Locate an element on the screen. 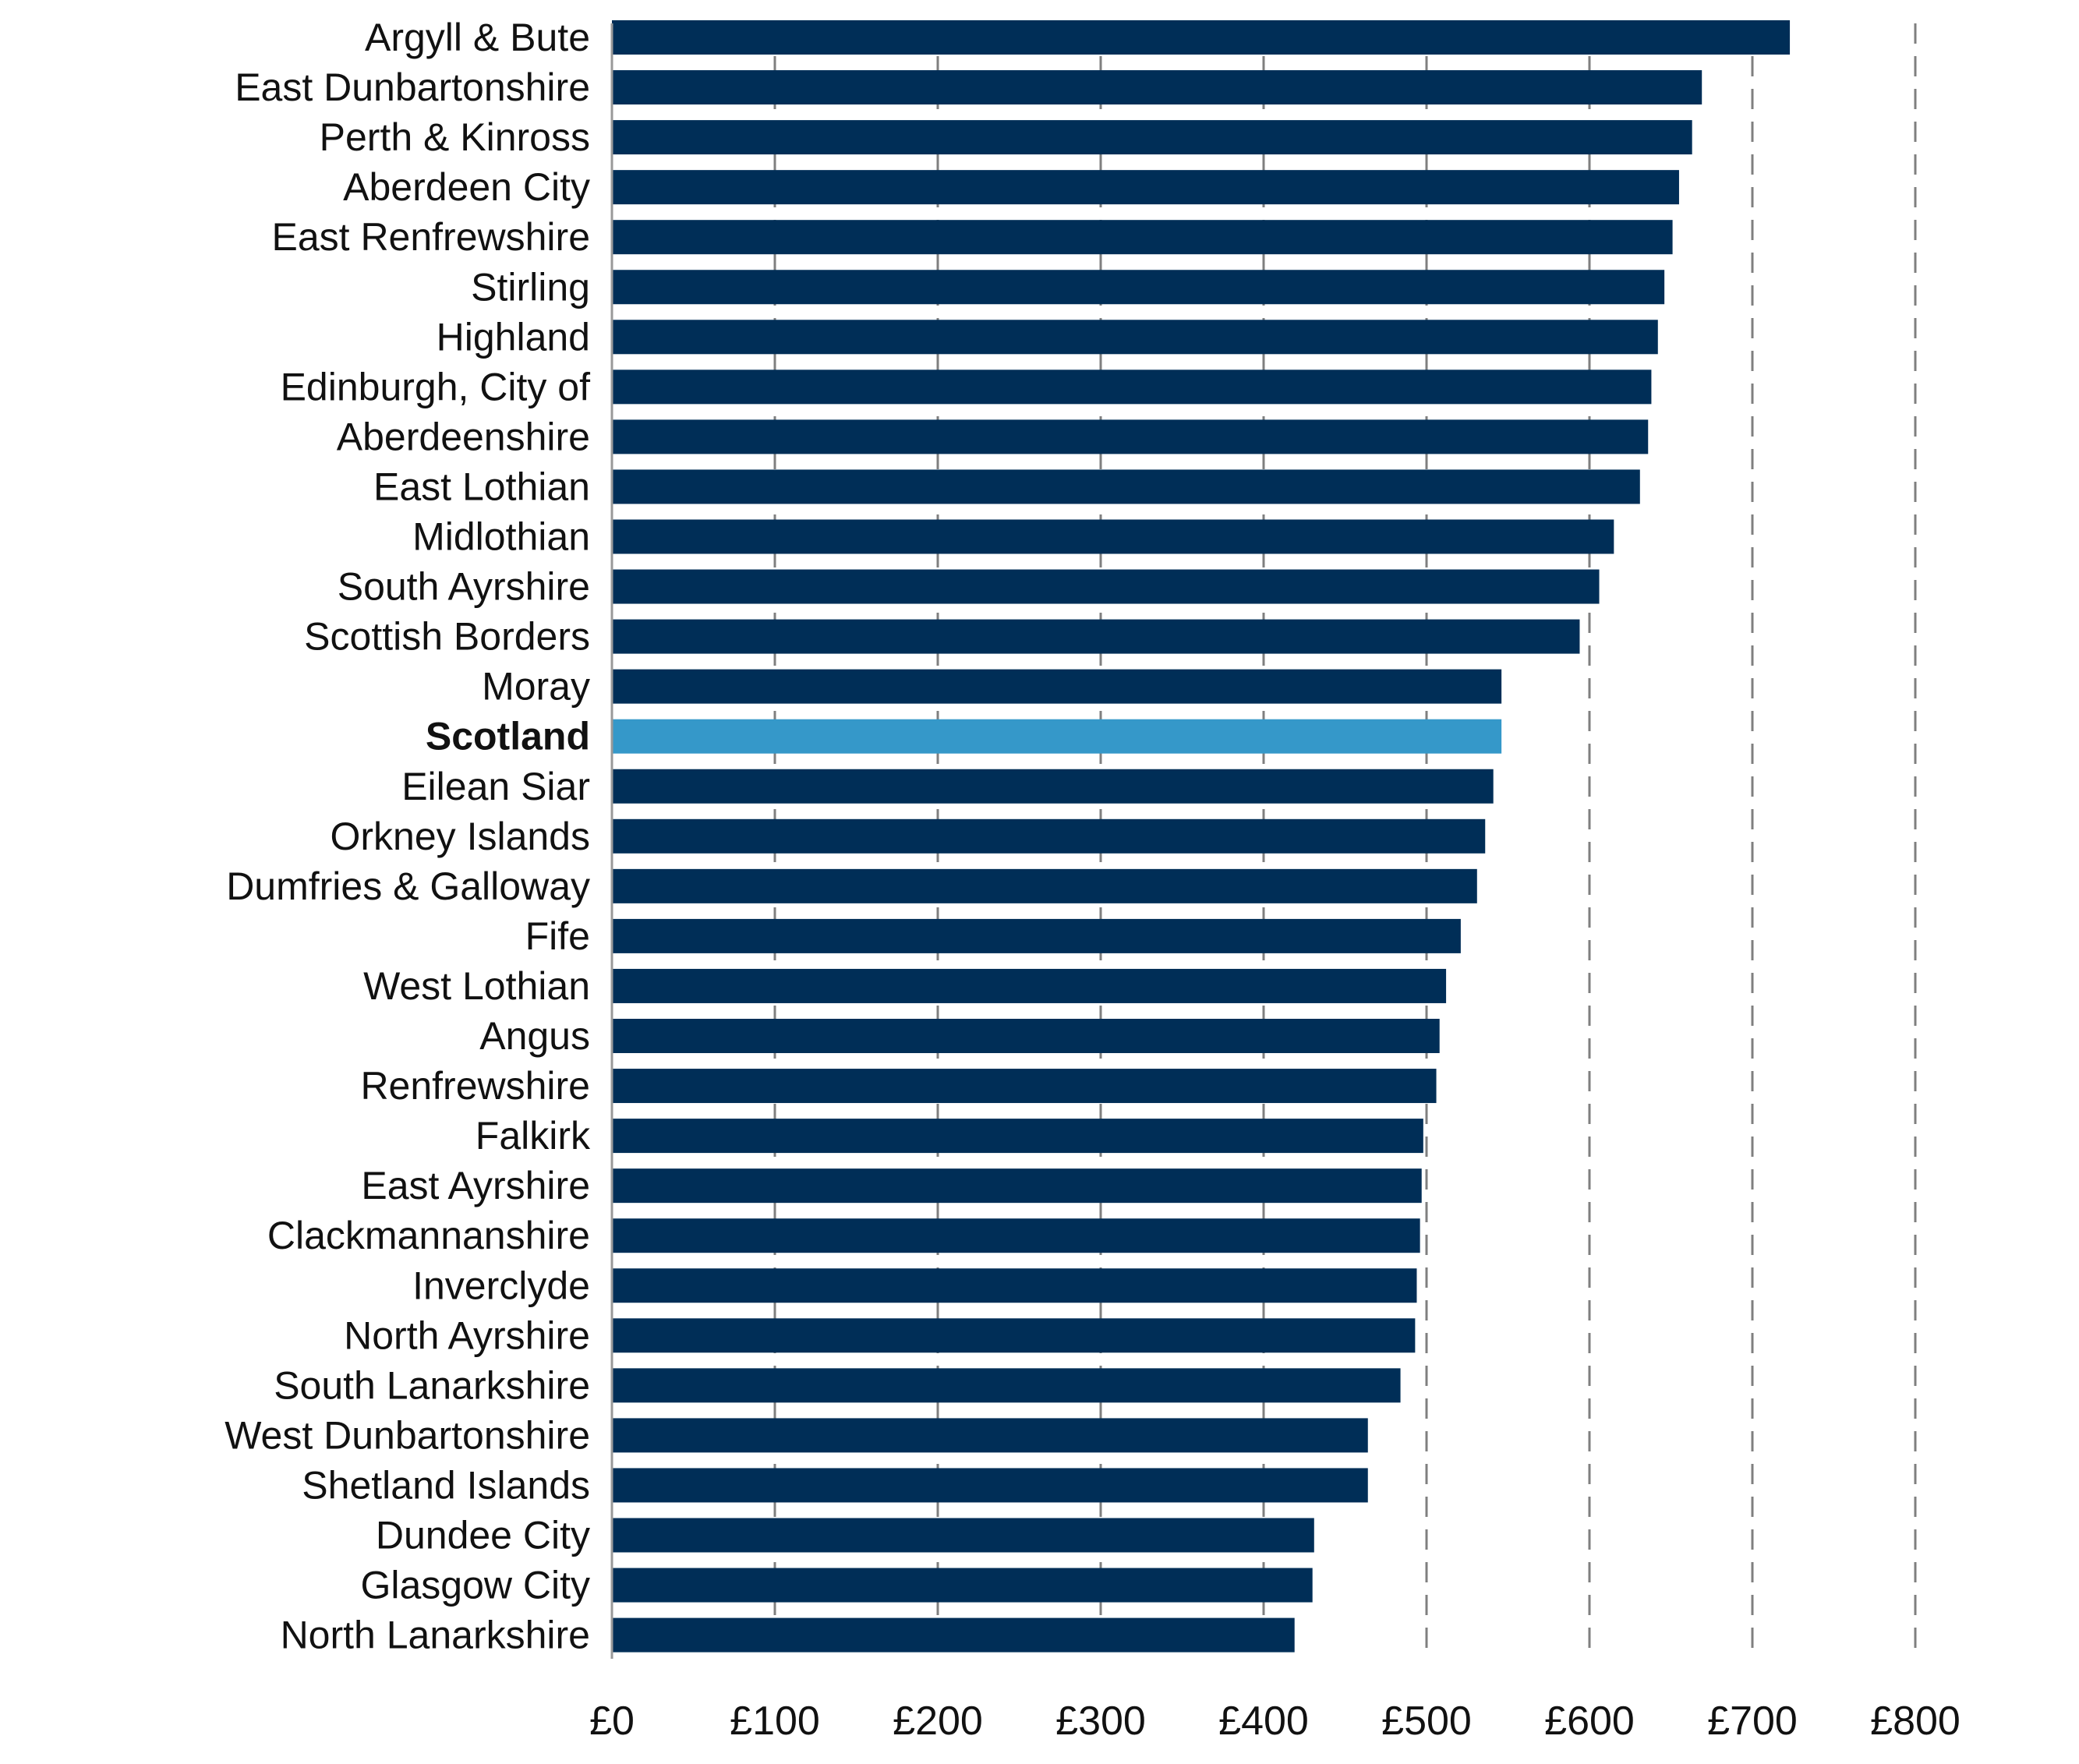  category-label-31: Glasgow City is located at coordinates (475, 1586).